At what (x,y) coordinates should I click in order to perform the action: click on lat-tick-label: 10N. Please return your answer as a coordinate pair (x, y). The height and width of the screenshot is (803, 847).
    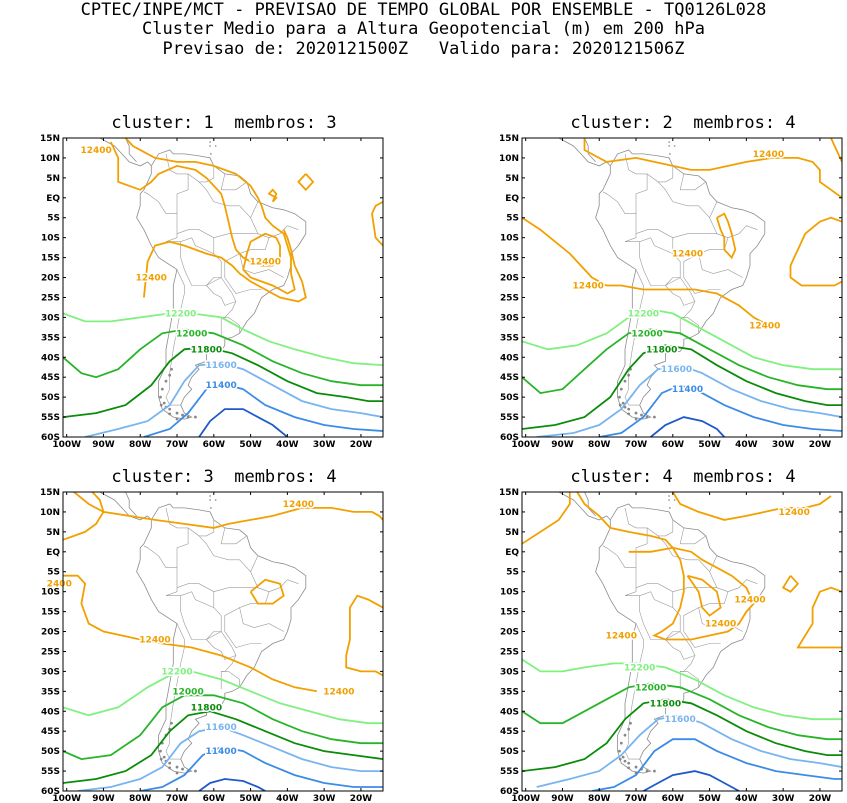
    Looking at the image, I should click on (509, 513).